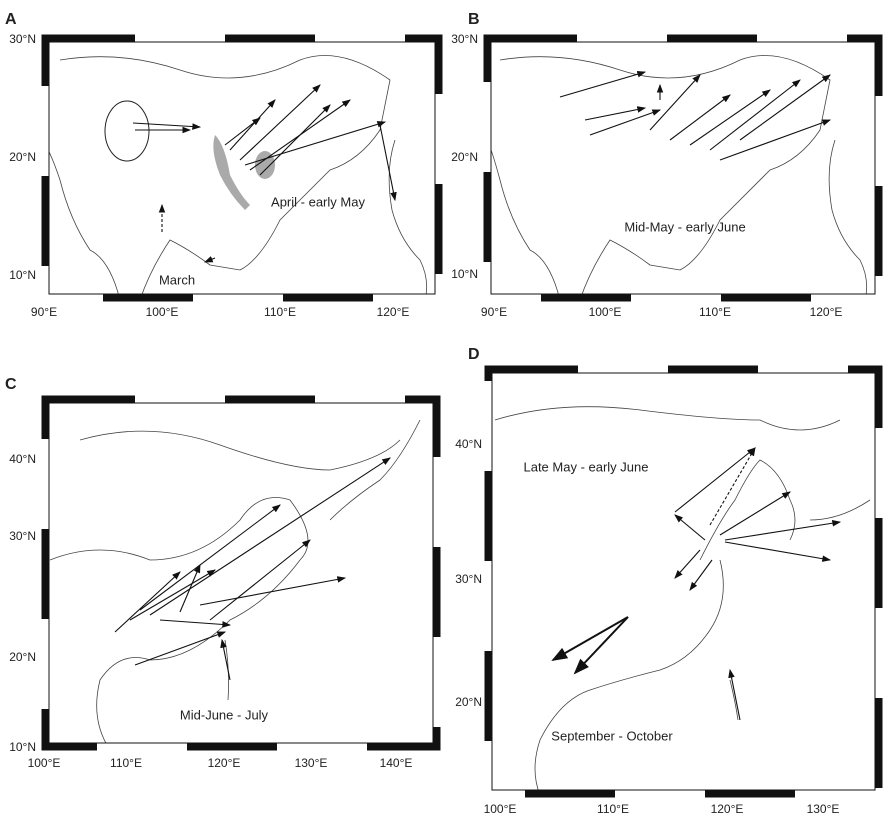 The width and height of the screenshot is (892, 820). I want to click on period-label: March, so click(177, 279).